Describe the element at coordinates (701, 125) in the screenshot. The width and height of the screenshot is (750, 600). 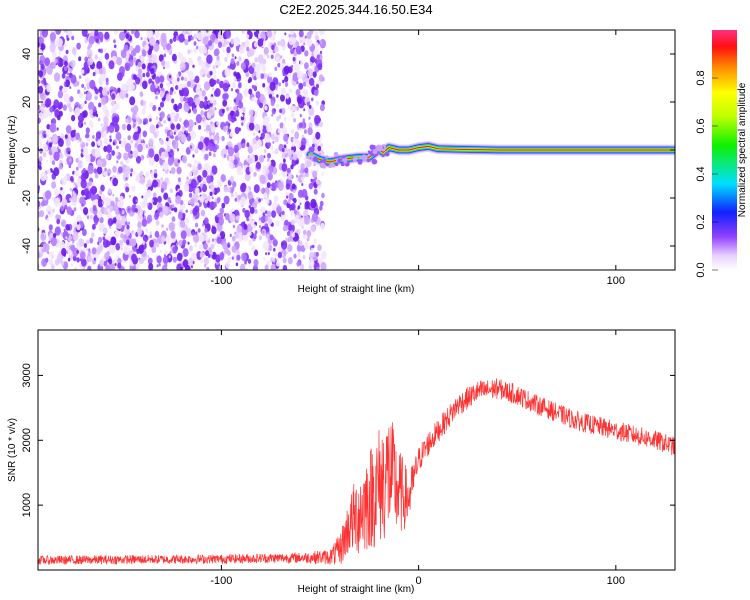
I see `colorbar-tick-label: 0.6` at that location.